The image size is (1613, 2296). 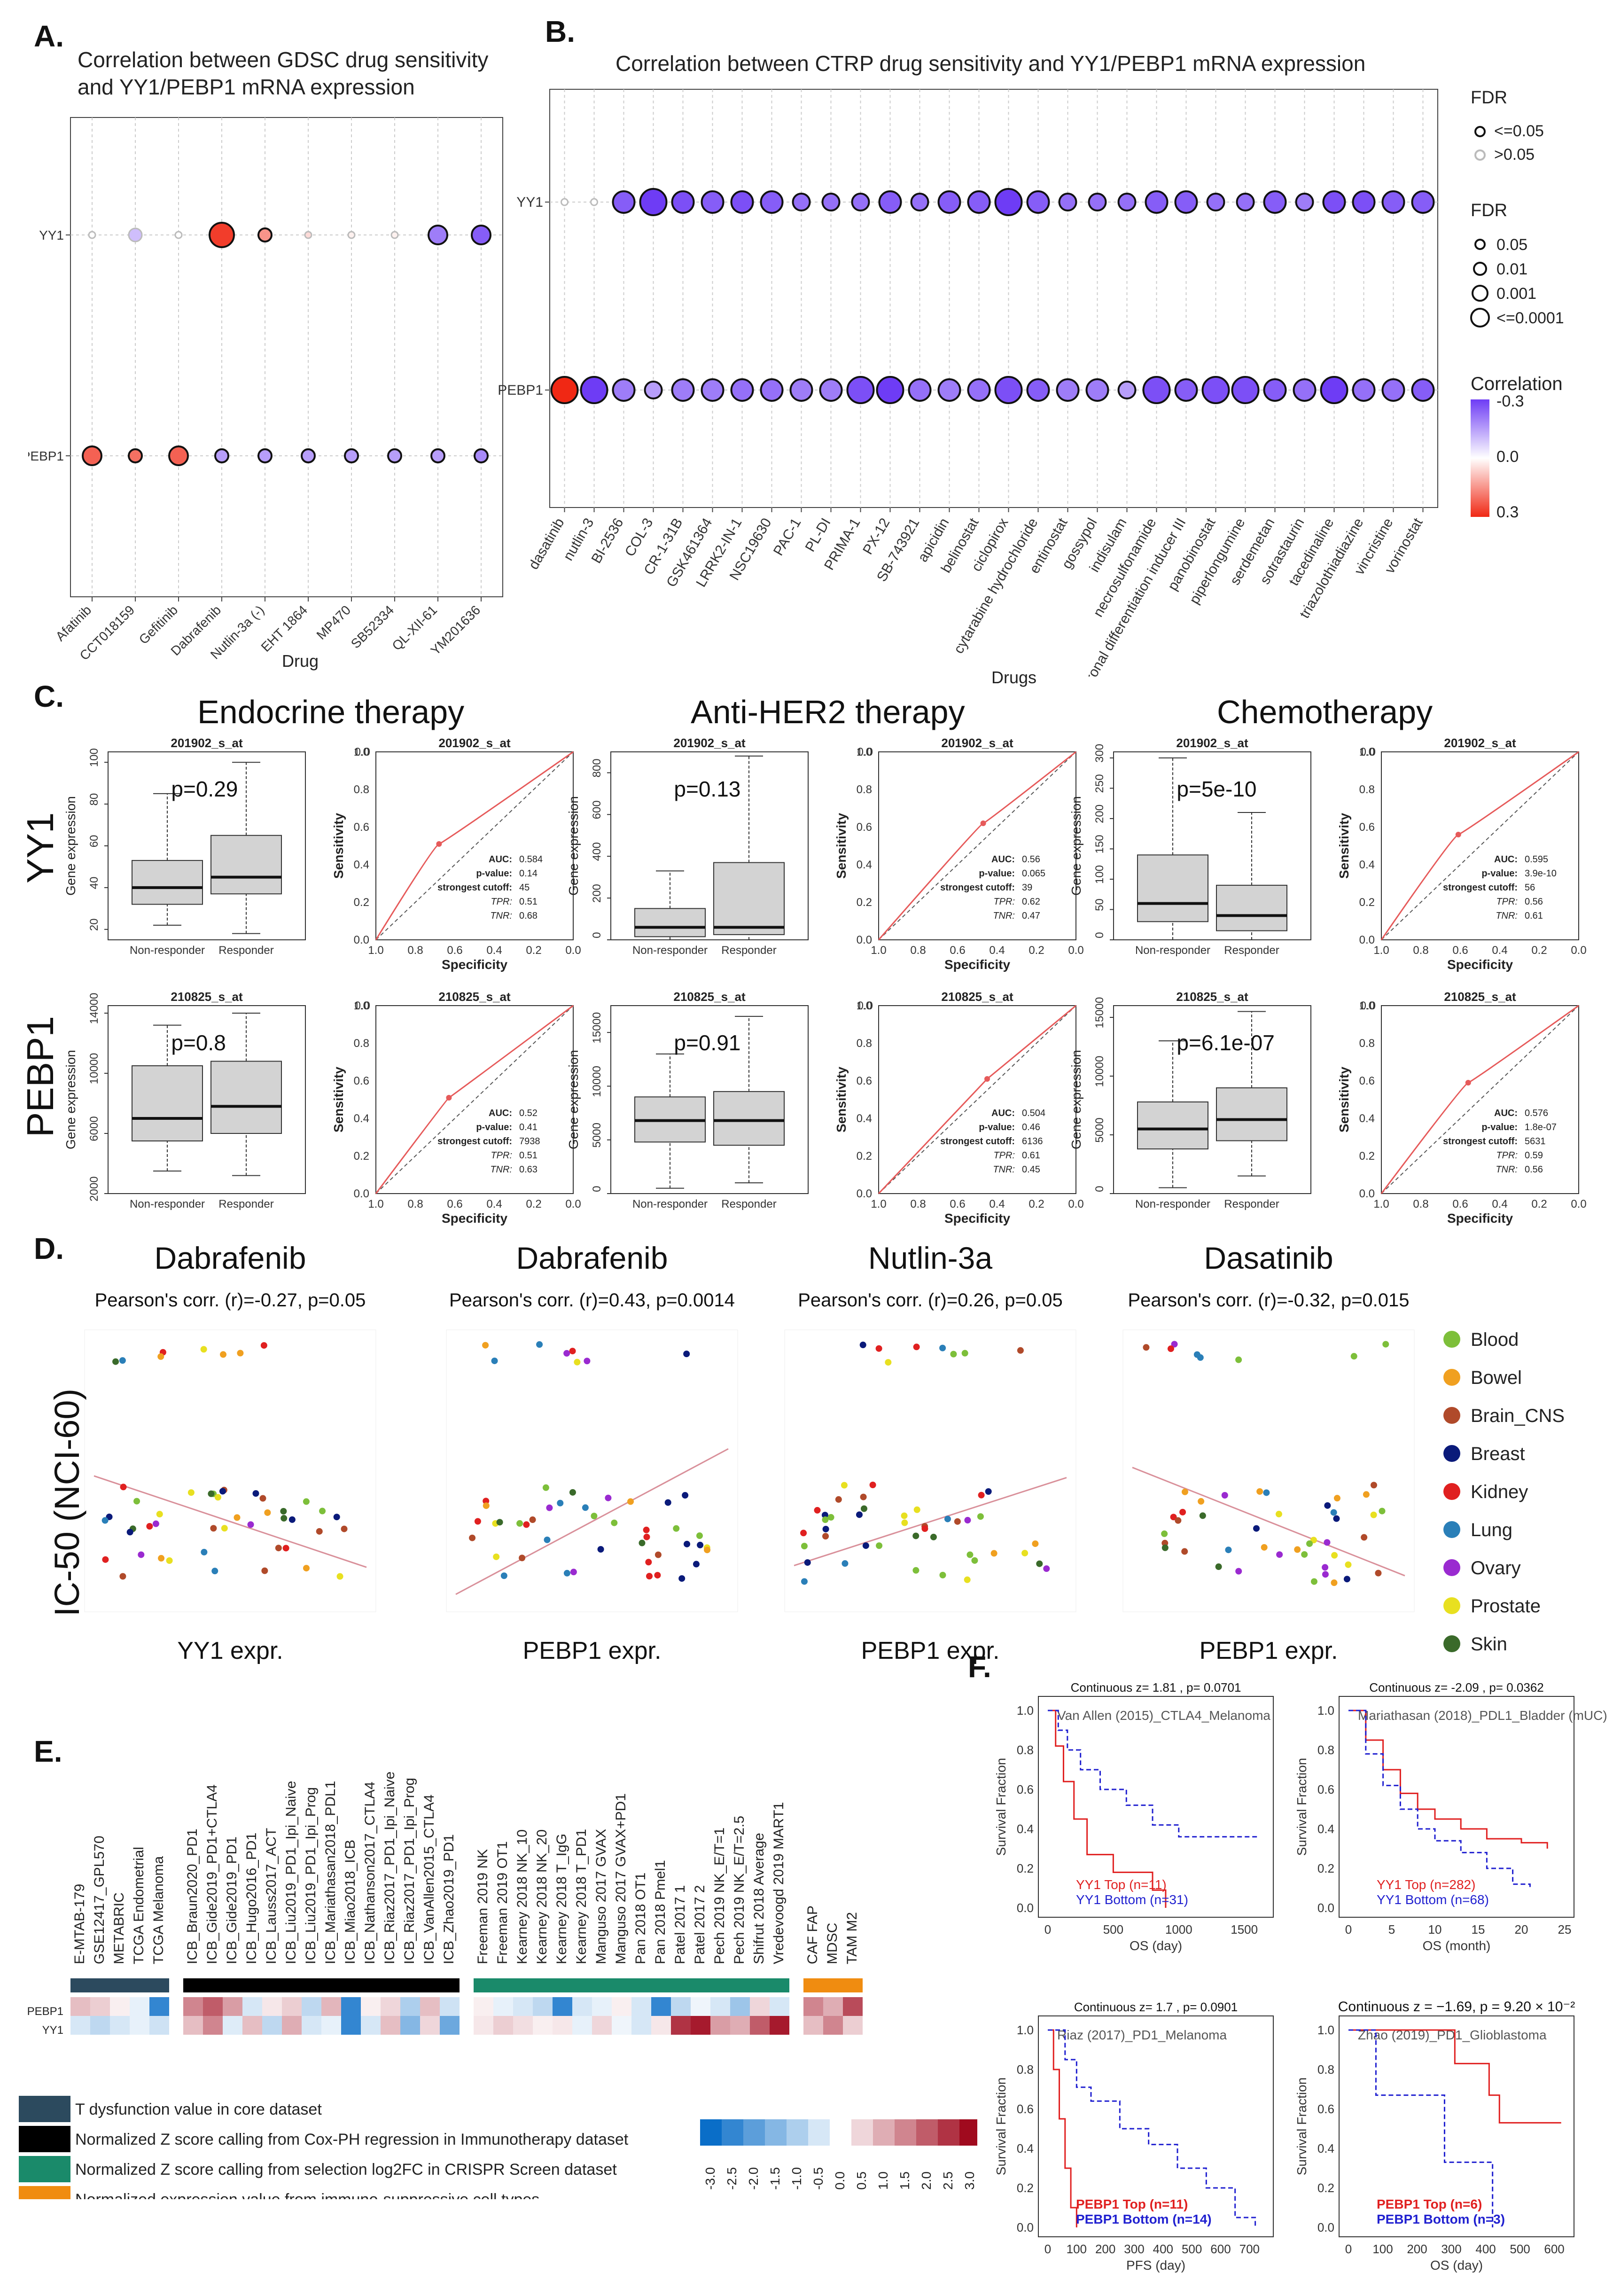 I want to click on heatmap-col-label: Shifrut 2018 Average, so click(x=759, y=1898).